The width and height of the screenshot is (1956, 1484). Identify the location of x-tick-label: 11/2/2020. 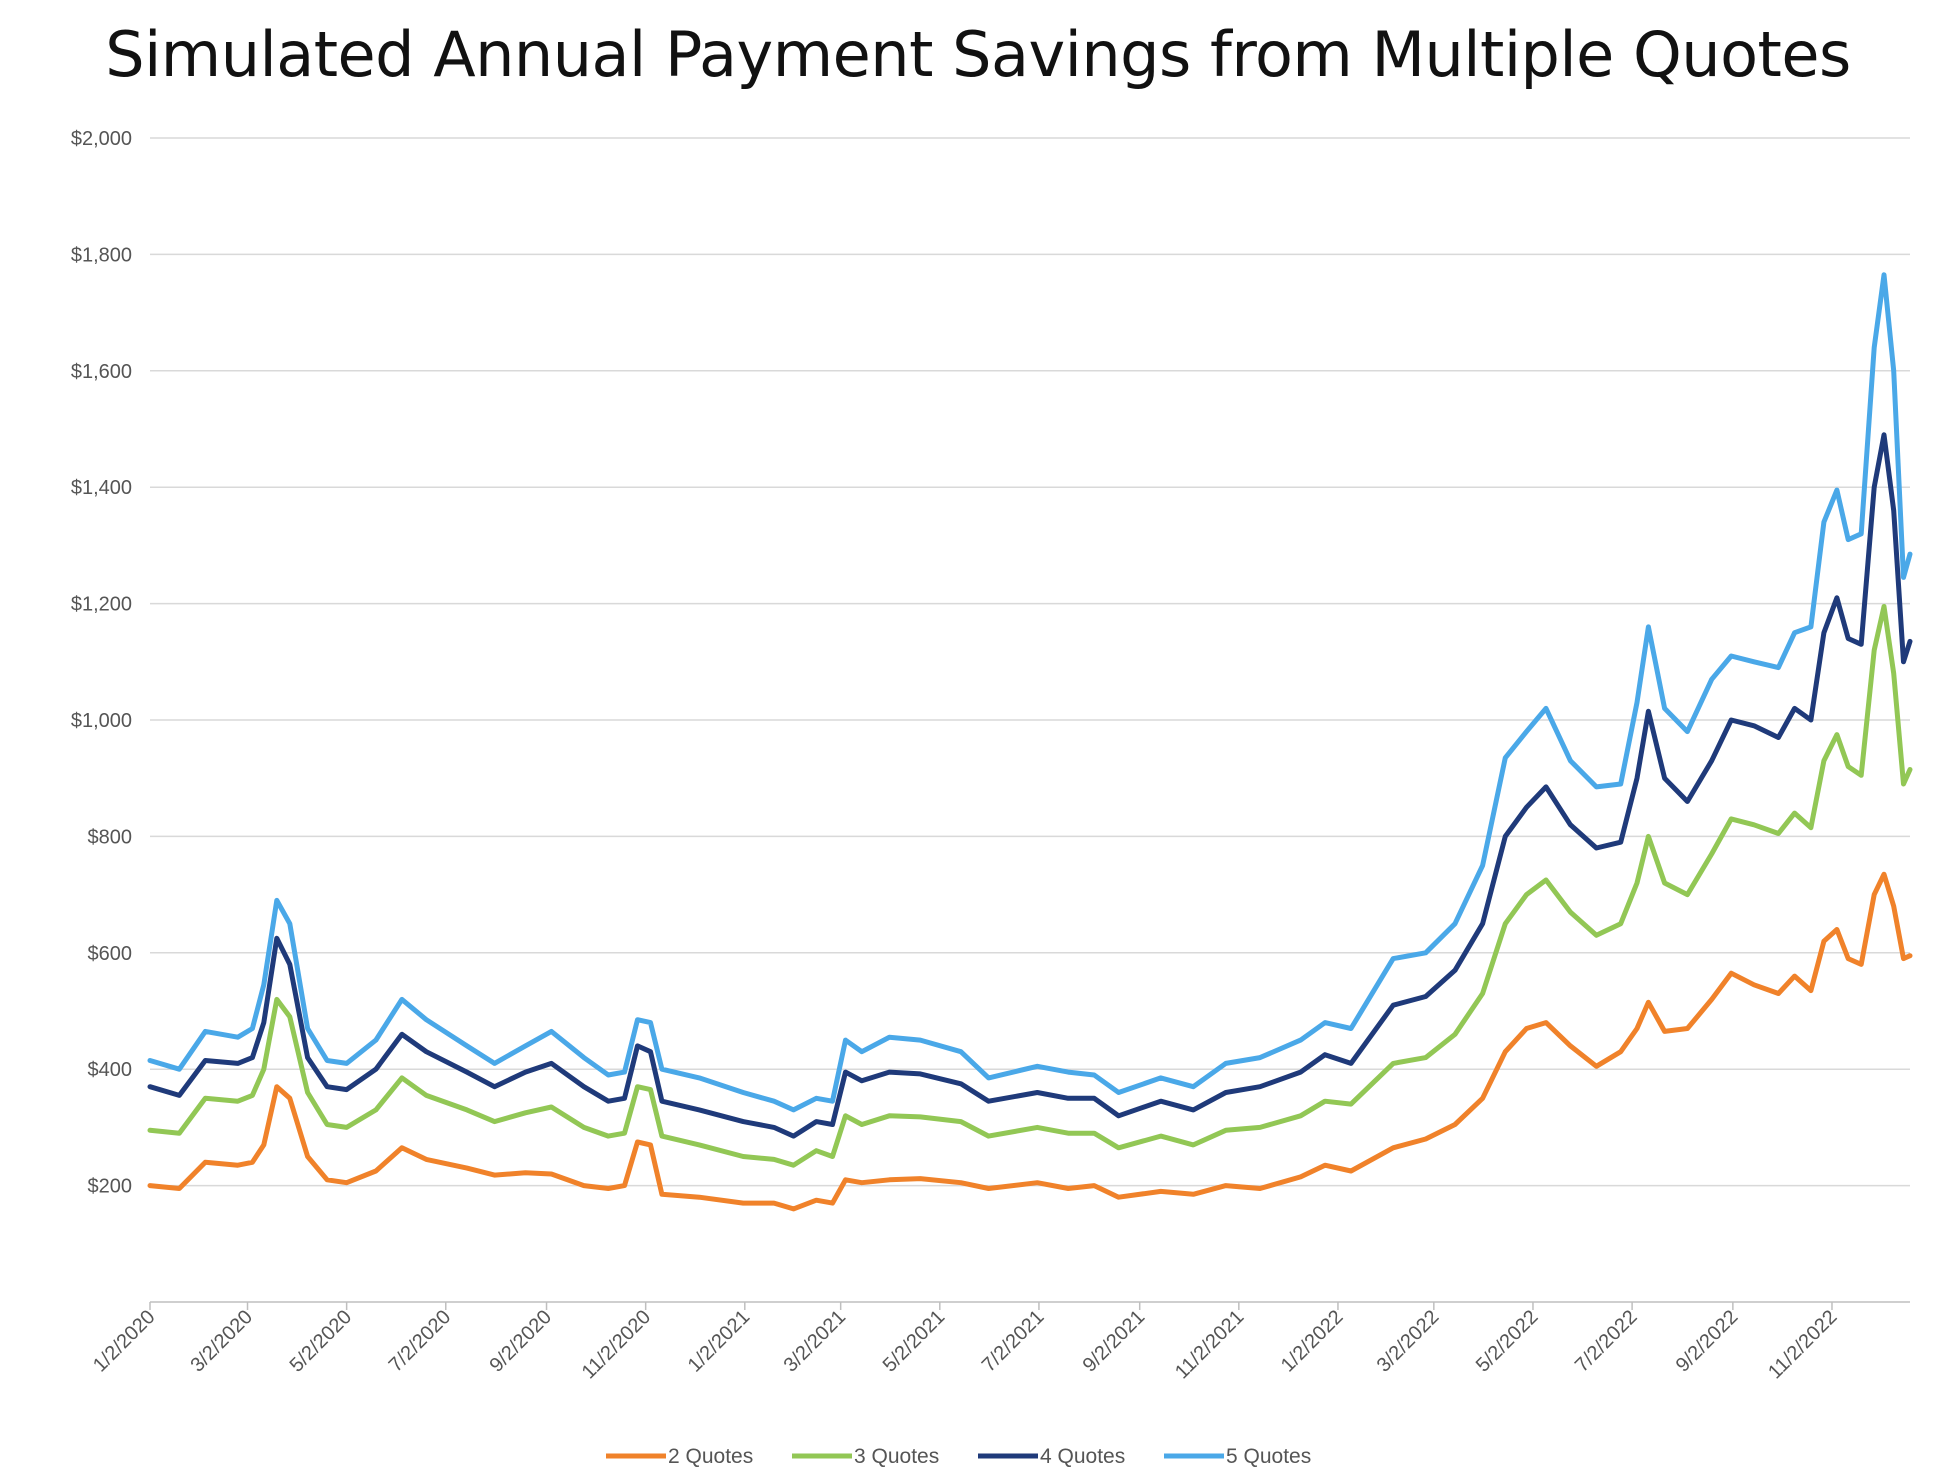
(616, 1344).